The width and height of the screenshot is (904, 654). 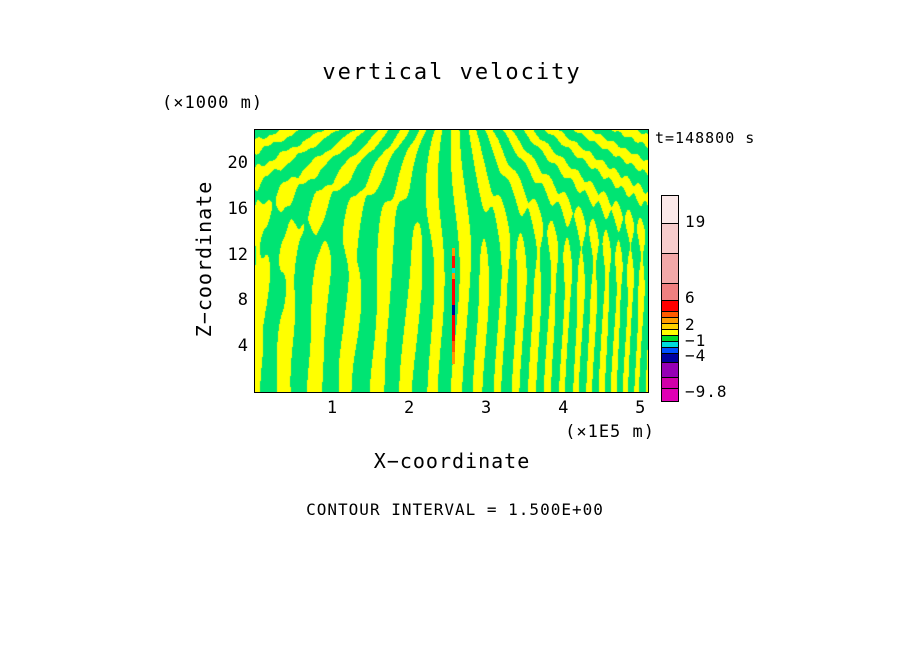 What do you see at coordinates (452, 461) in the screenshot?
I see `x-axis-title: X−coordinate` at bounding box center [452, 461].